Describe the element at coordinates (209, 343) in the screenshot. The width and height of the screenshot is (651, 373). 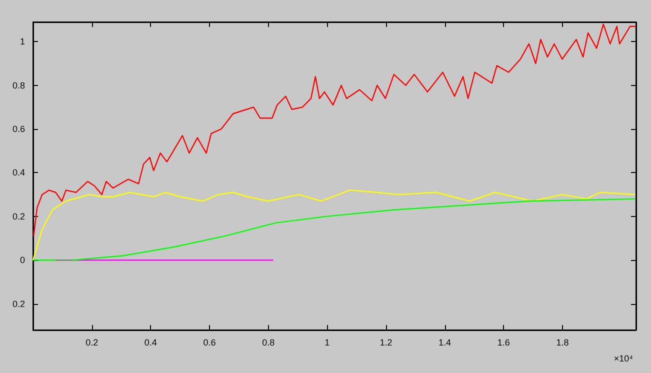
I see `x-tick-label: 0.6` at that location.